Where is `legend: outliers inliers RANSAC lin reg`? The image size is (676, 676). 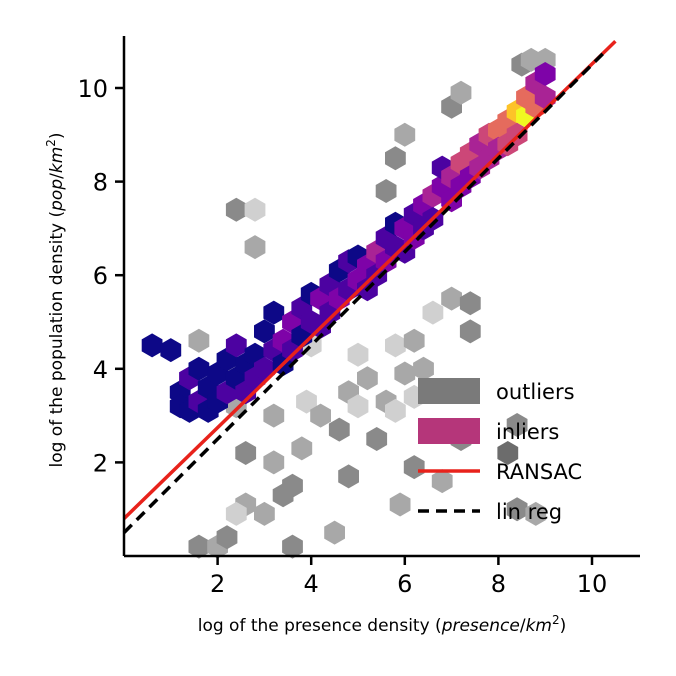
legend: outliers inliers RANSAC lin reg is located at coordinates (500, 451).